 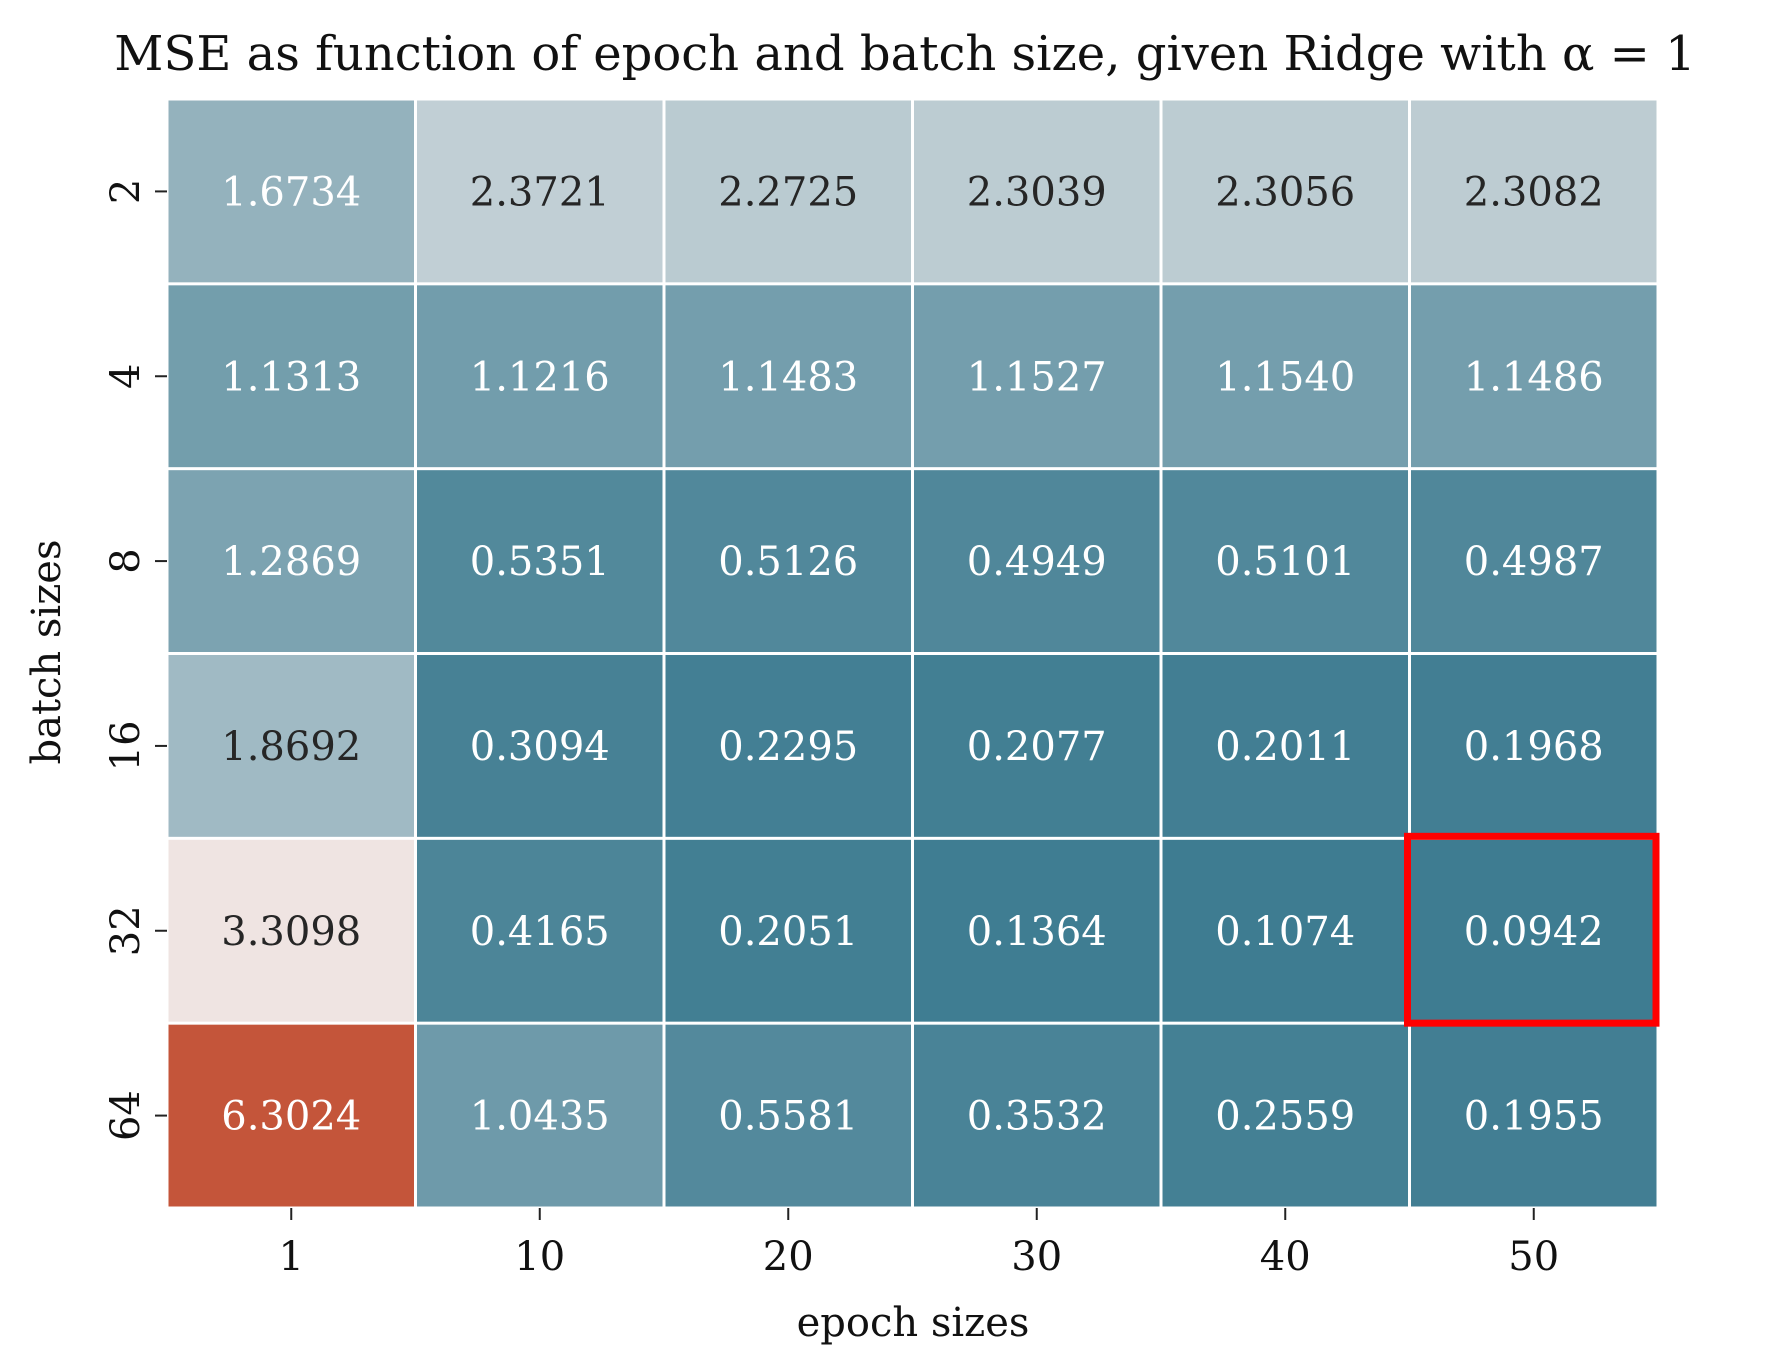 What do you see at coordinates (1533, 1257) in the screenshot?
I see `x-tick-label: 50` at bounding box center [1533, 1257].